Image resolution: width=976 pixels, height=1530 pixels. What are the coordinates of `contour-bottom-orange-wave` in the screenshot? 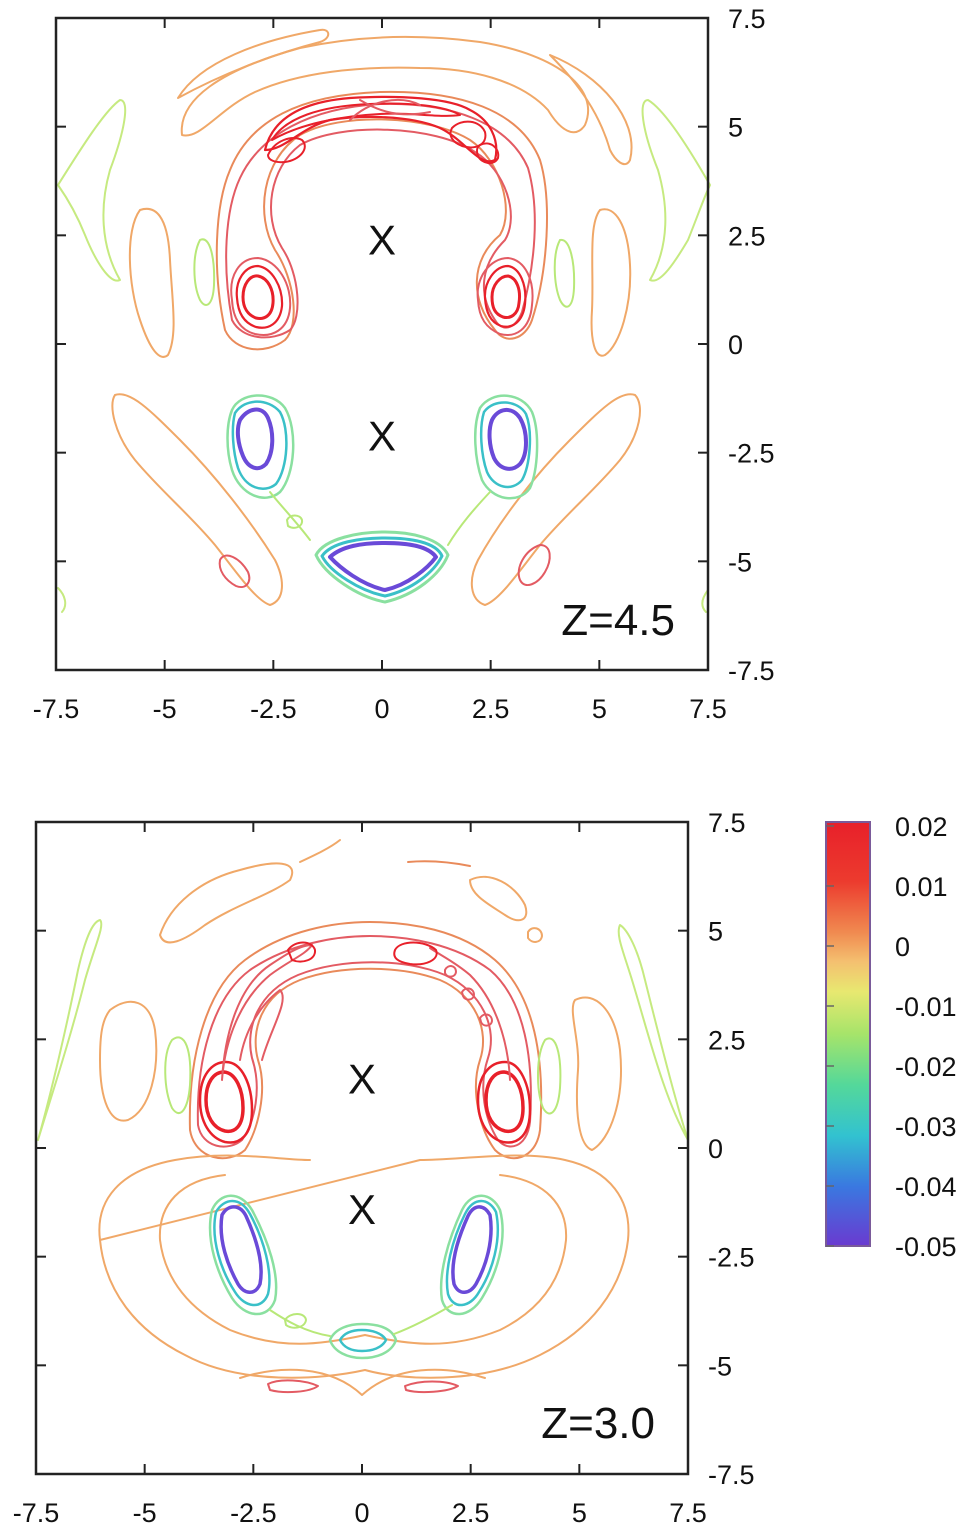 It's located at (362, 1382).